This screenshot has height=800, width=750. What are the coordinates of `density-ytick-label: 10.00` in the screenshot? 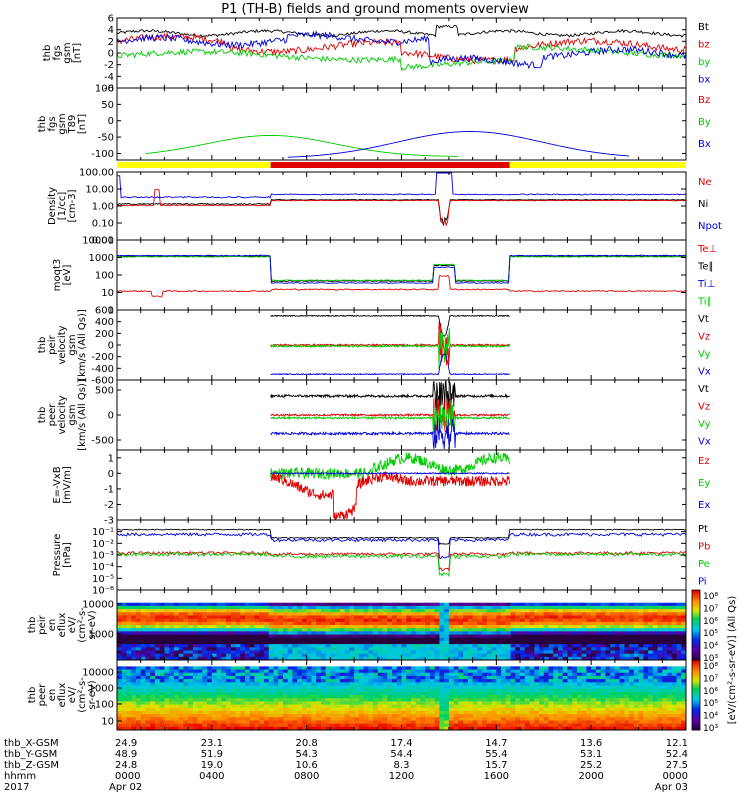 It's located at (99, 190).